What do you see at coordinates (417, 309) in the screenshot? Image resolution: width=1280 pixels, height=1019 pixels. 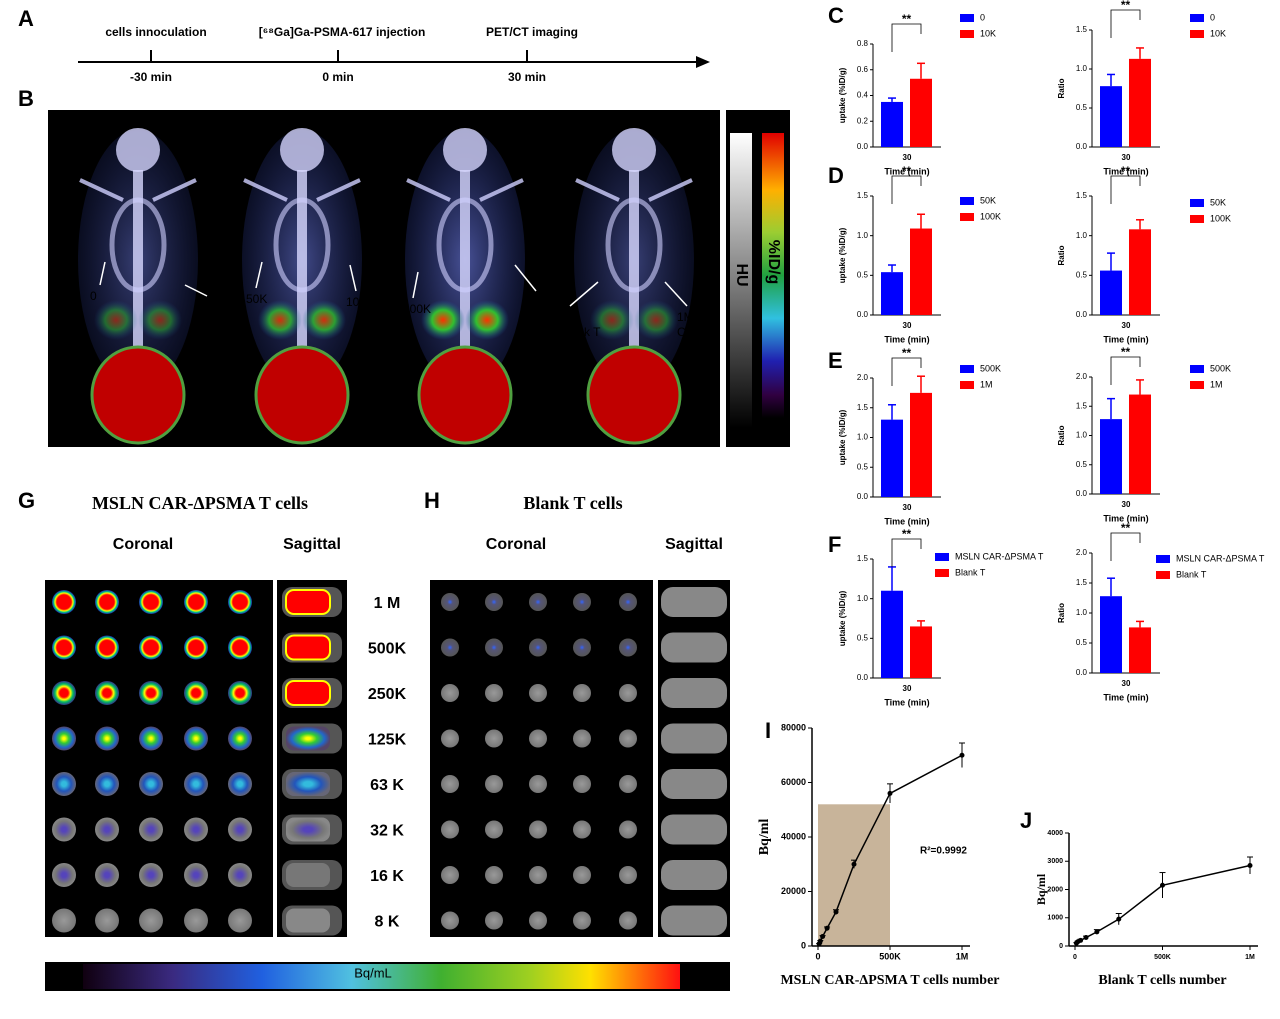 I see `mouse-label: 500K` at bounding box center [417, 309].